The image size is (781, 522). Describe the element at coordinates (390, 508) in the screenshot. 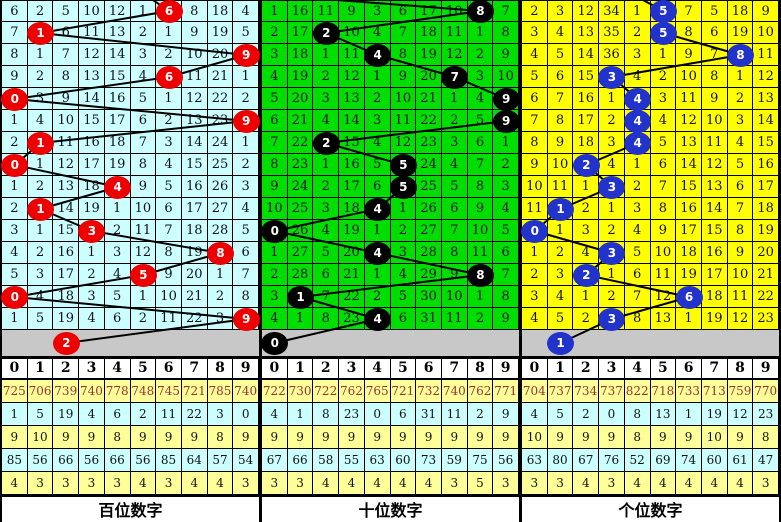

I see `panel-title: 十位数字` at that location.